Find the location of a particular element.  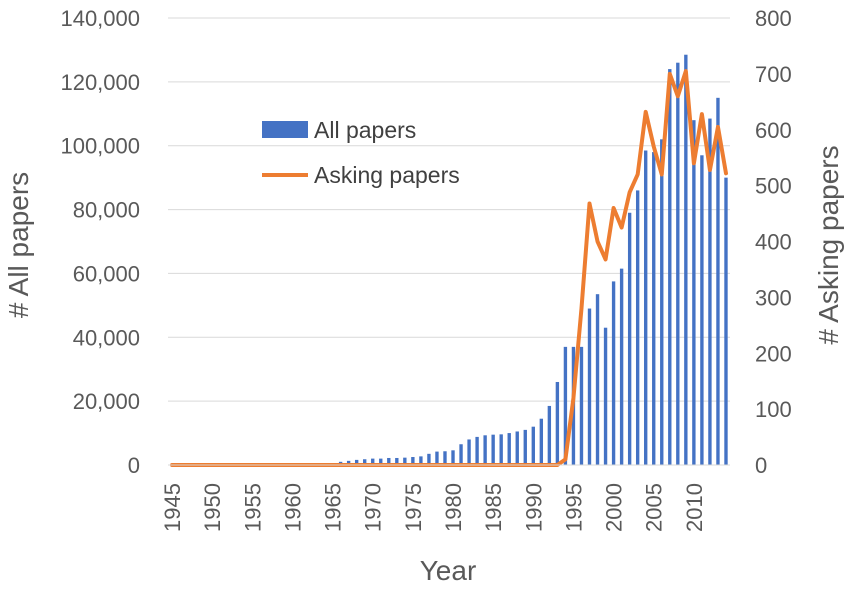

y-tick-label-right: 400 is located at coordinates (773, 242).